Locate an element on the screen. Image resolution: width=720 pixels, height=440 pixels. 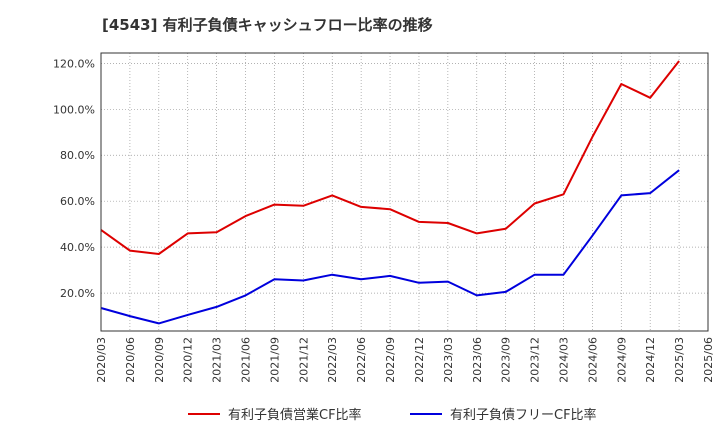
y-tick-label: 80.0% is located at coordinates (77, 155).